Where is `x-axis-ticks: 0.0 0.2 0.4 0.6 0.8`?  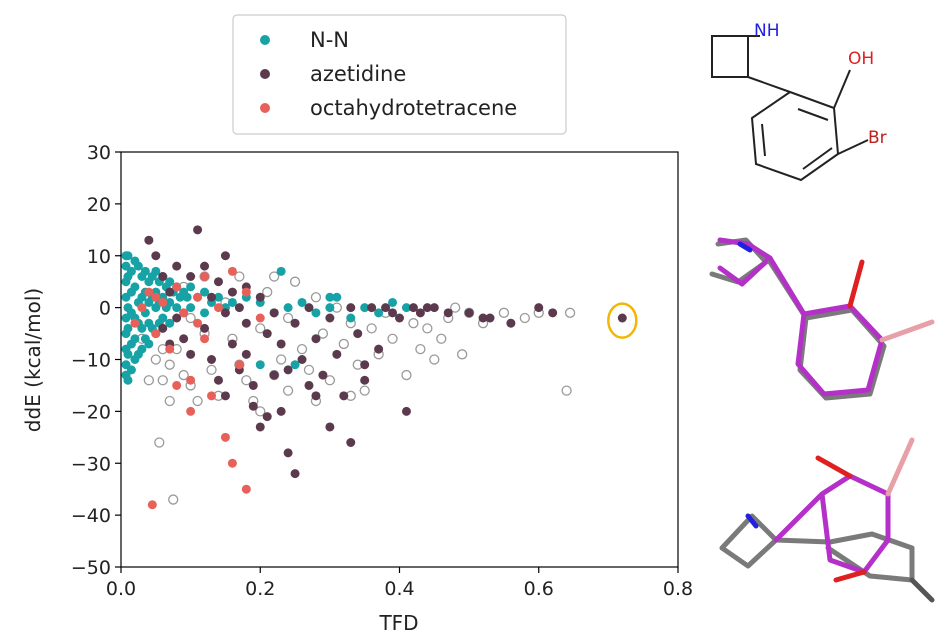
x-axis-ticks: 0.0 0.2 0.4 0.6 0.8 is located at coordinates (399, 583).